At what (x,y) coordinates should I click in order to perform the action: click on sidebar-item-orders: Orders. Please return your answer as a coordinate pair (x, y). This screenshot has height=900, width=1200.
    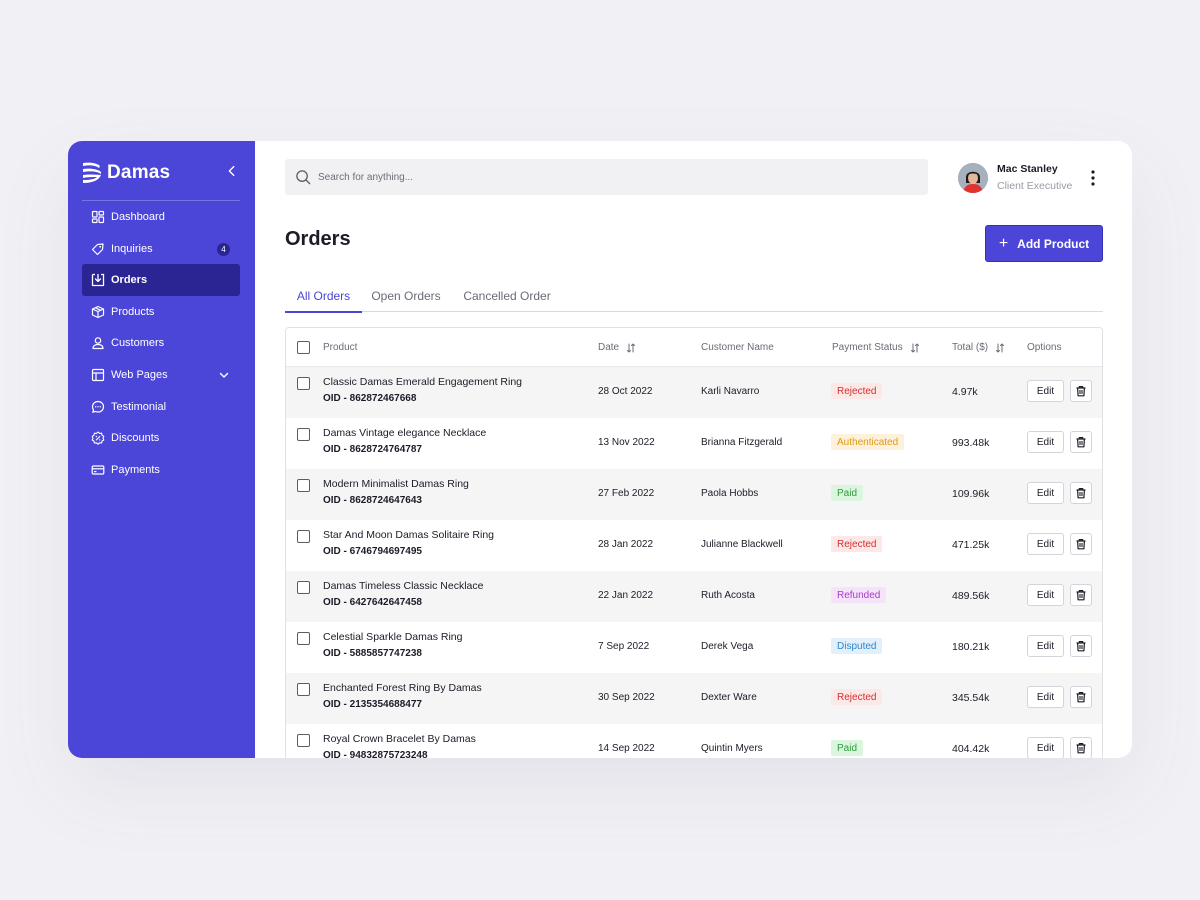
    Looking at the image, I should click on (161, 280).